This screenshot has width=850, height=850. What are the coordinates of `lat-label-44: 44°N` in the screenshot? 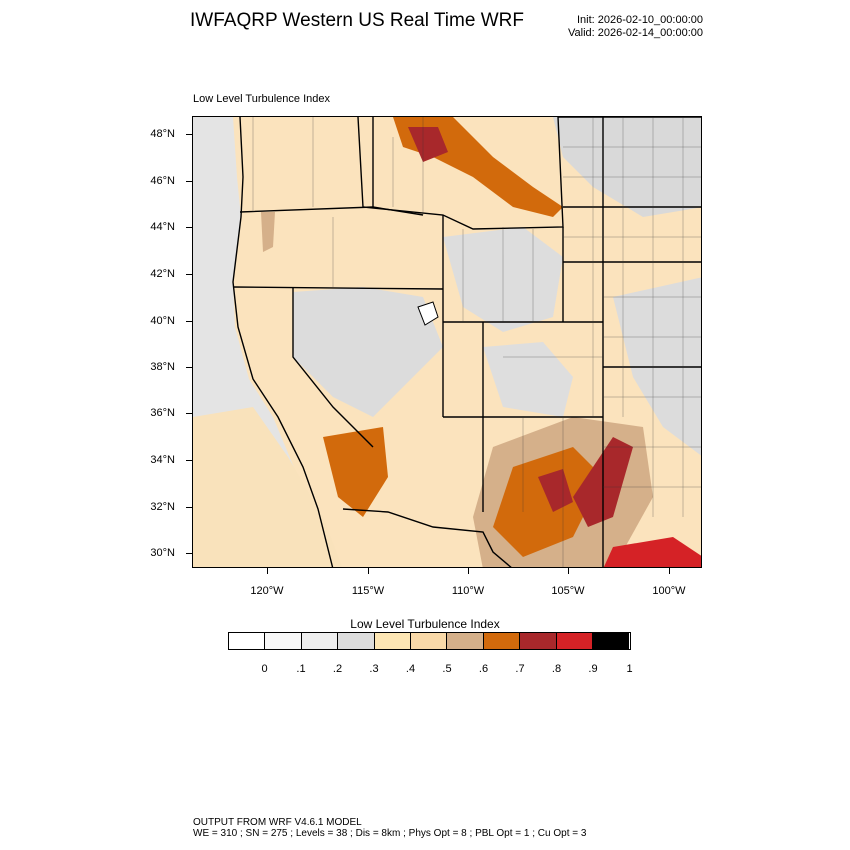 It's located at (162, 227).